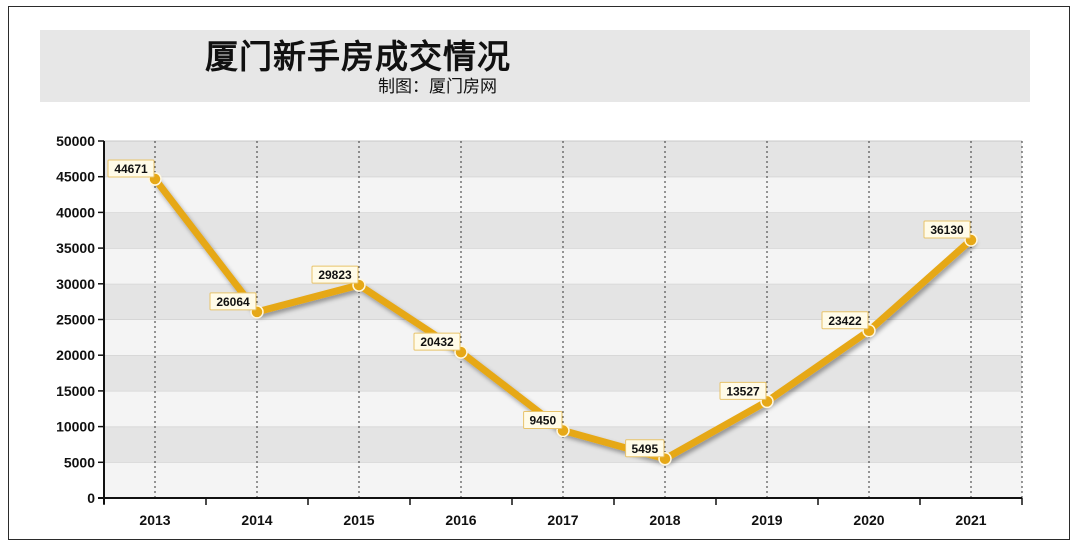 The width and height of the screenshot is (1080, 548). Describe the element at coordinates (535, 66) in the screenshot. I see `title-banner` at that location.